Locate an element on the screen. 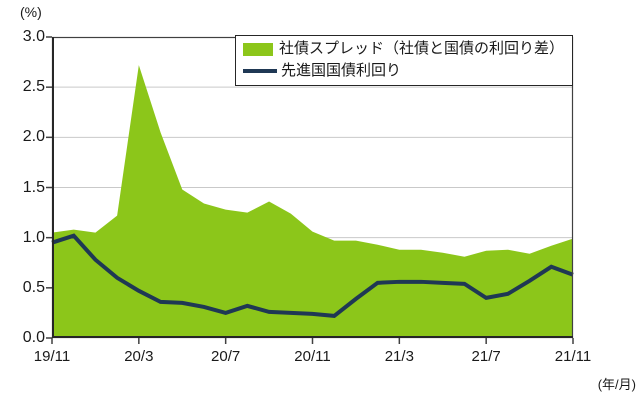 This screenshot has height=403, width=640. legend: 社債スプレッド（社債と国債の利回り差） 先進国国債利回り is located at coordinates (403, 60).